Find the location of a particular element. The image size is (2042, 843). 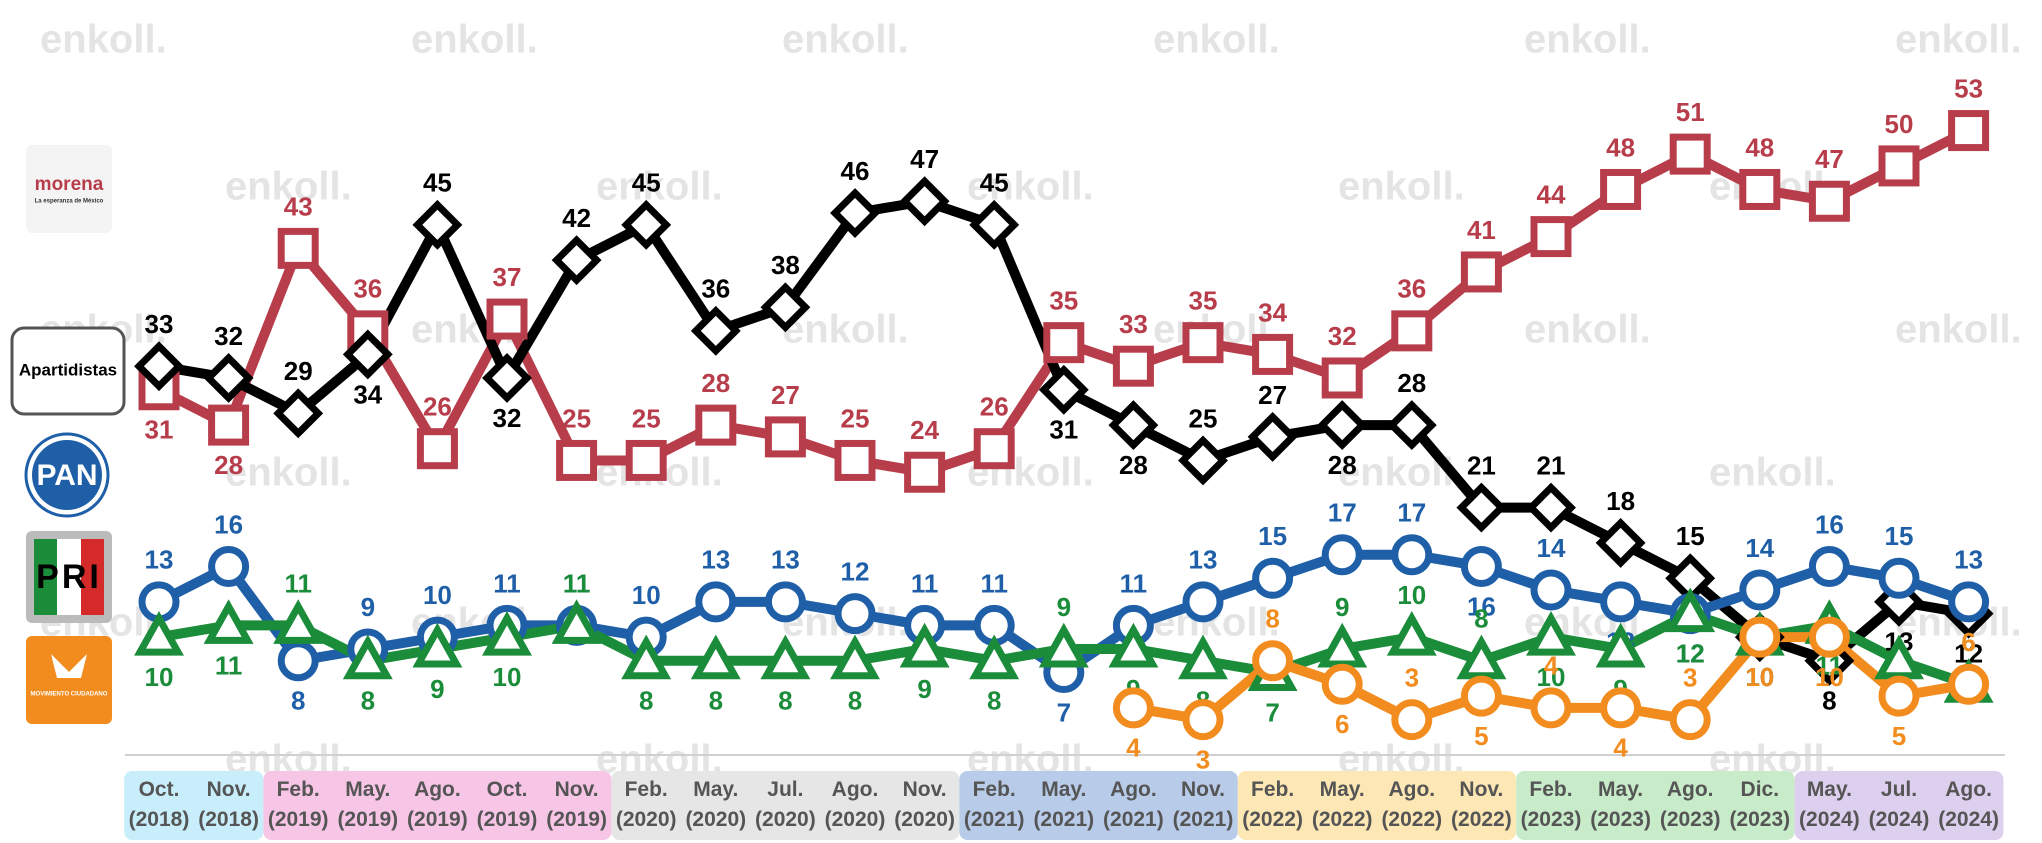

data-label: 46 is located at coordinates (855, 171).